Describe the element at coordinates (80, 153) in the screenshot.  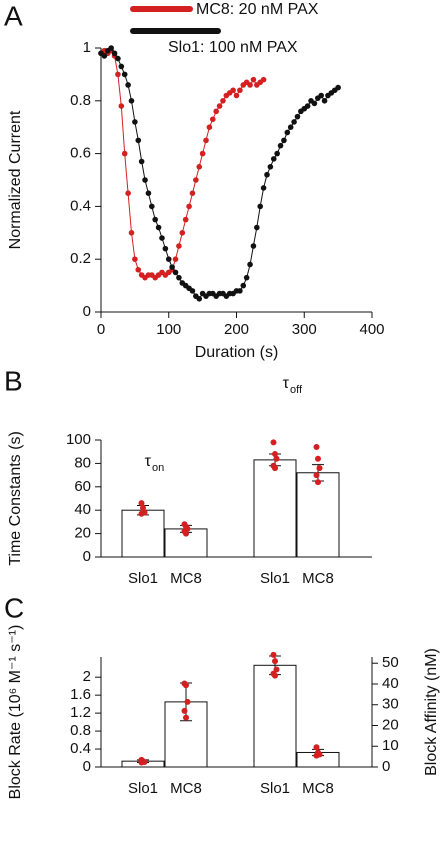
I see `y-tick-label: 0.6` at that location.